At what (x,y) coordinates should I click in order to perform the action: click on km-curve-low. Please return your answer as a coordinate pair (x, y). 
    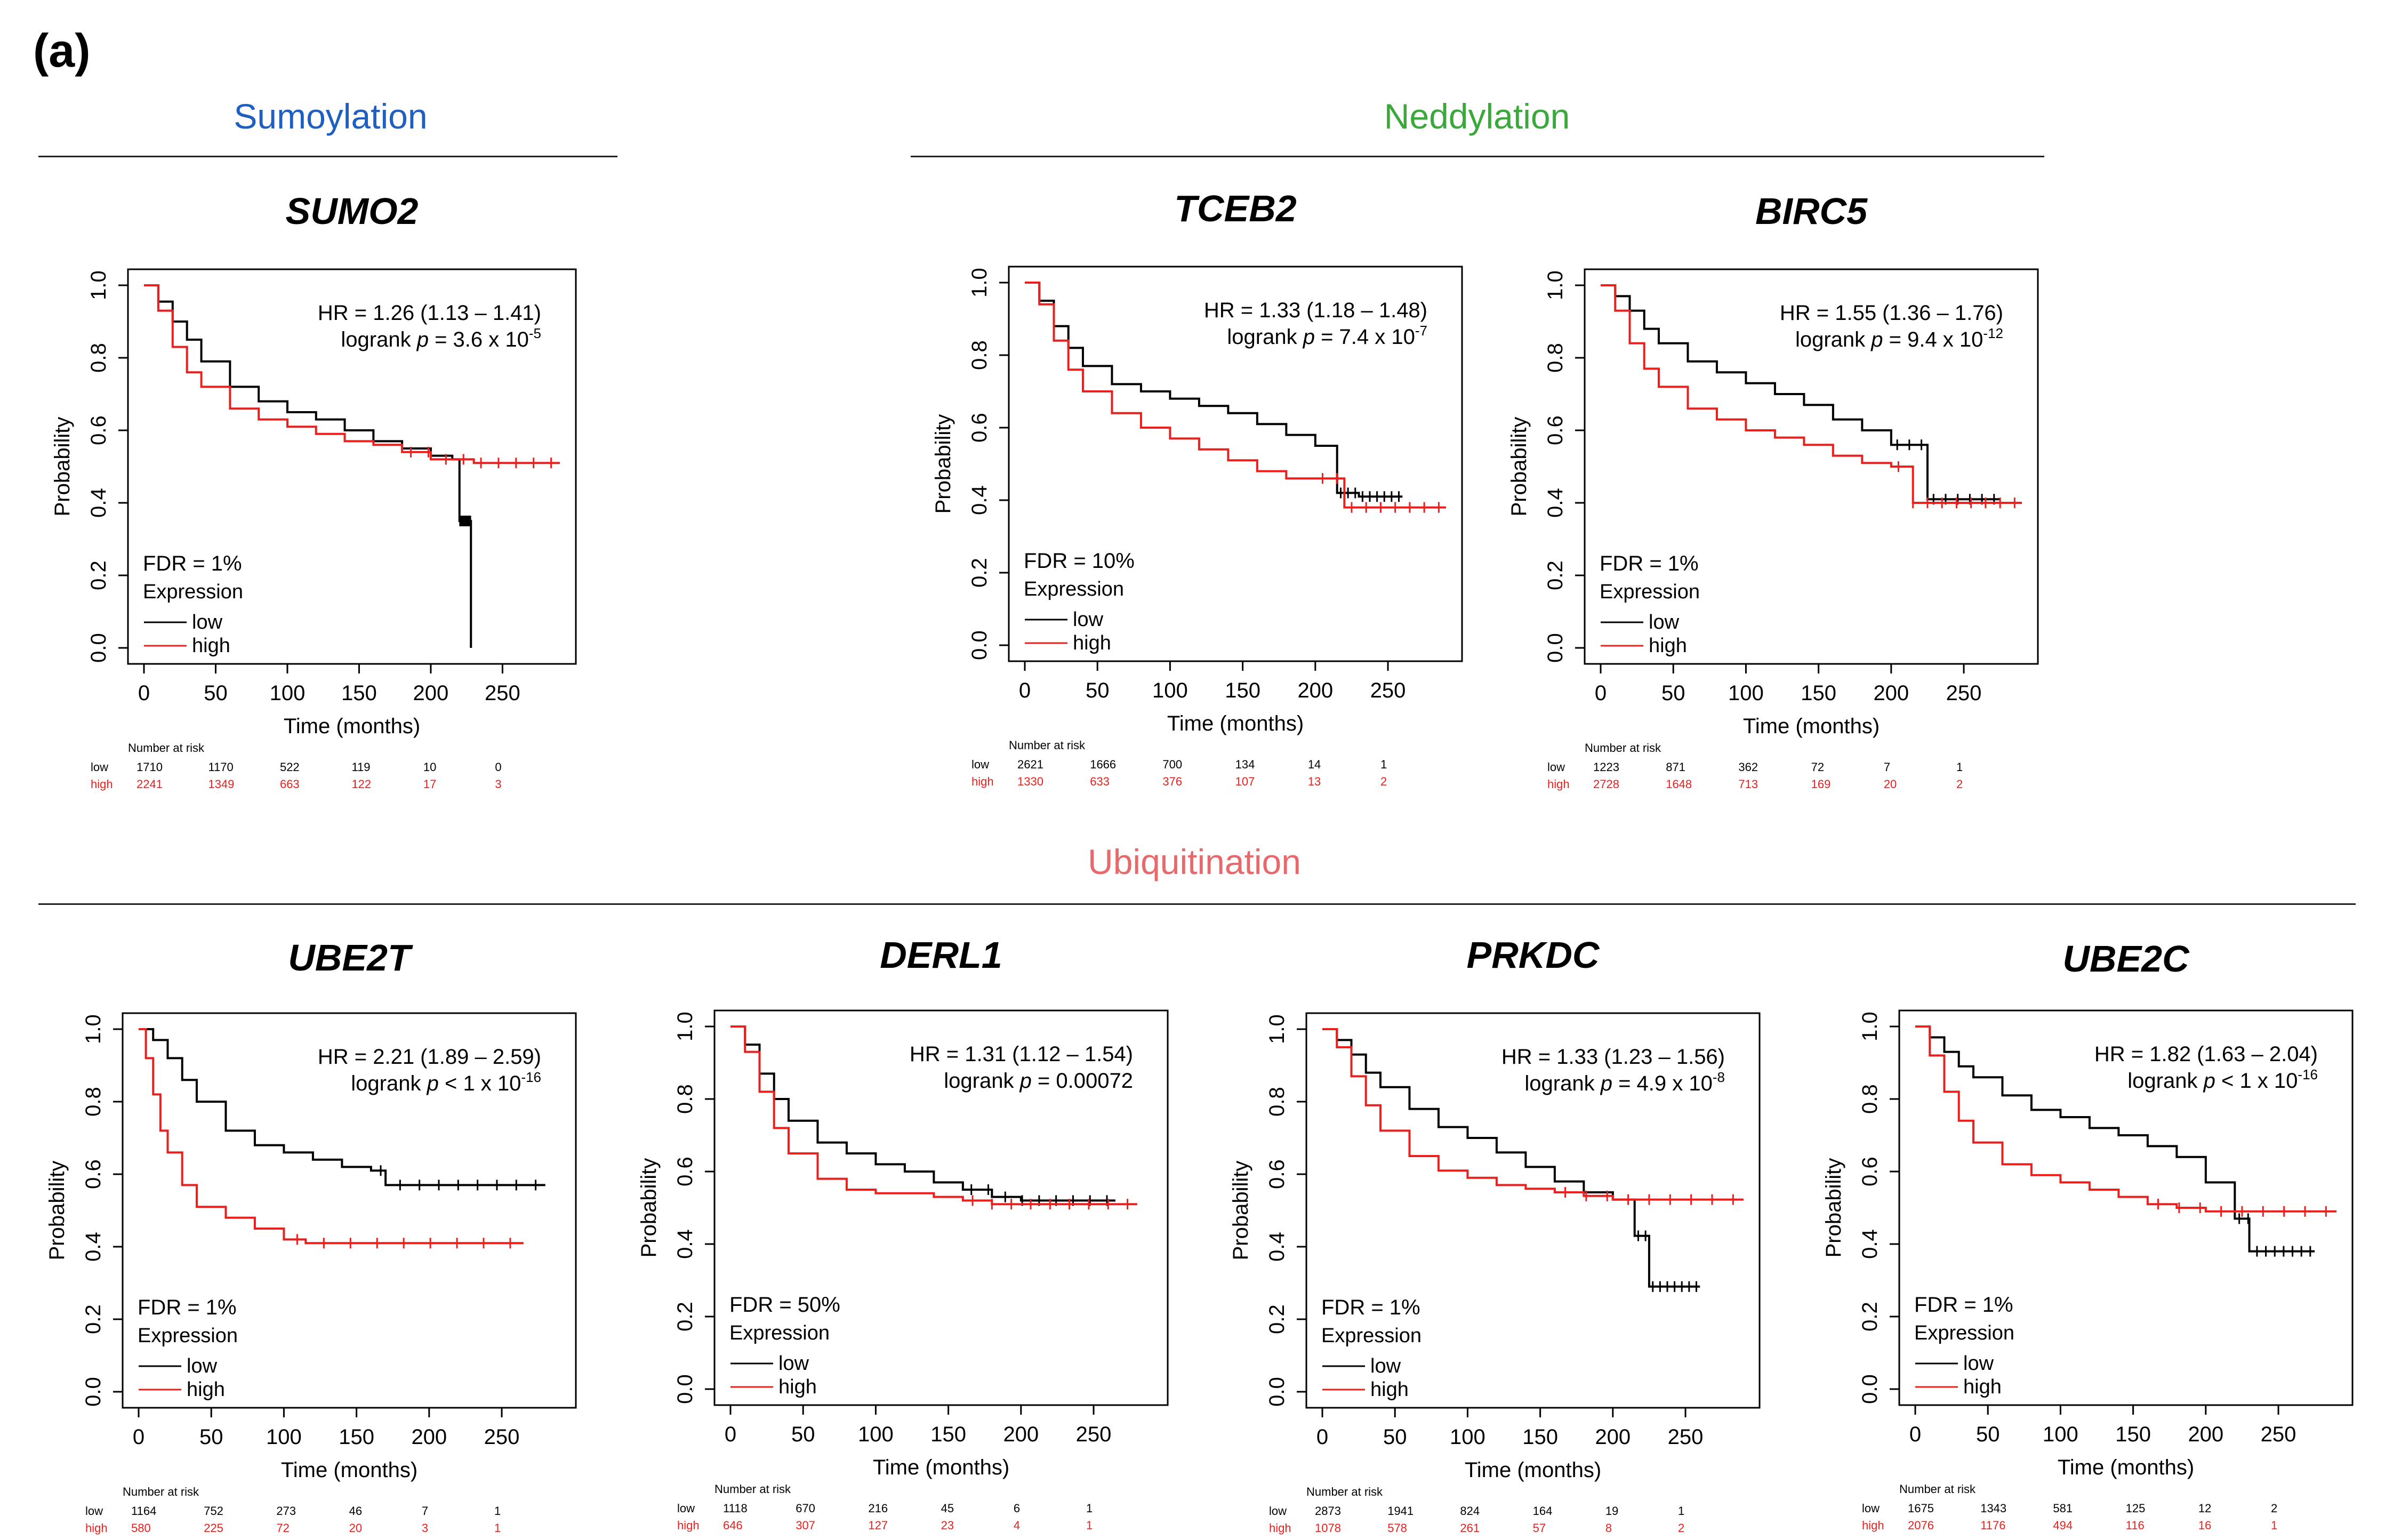
    Looking at the image, I should click on (342, 1107).